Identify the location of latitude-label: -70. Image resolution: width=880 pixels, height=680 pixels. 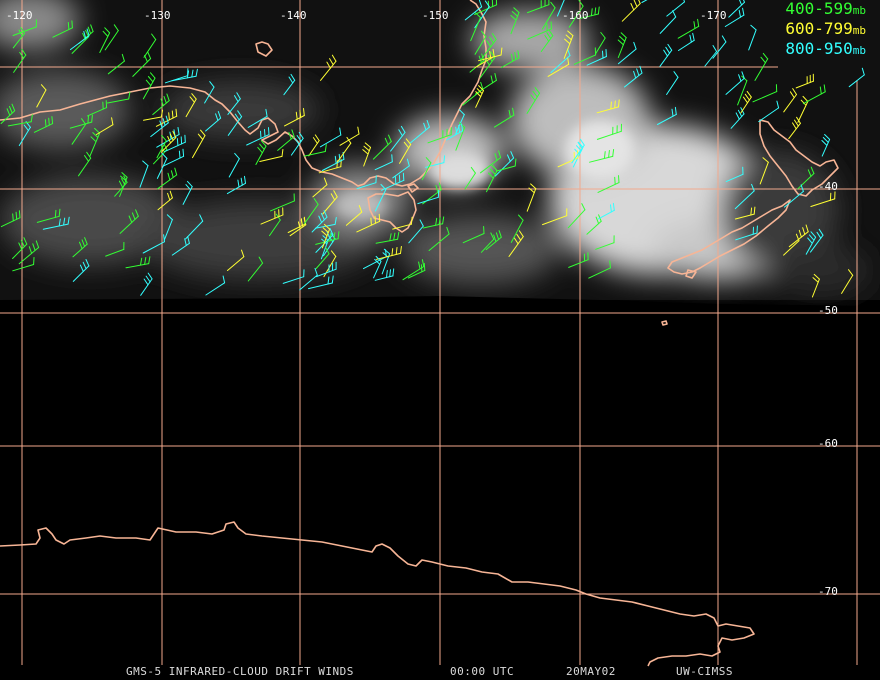
(828, 591).